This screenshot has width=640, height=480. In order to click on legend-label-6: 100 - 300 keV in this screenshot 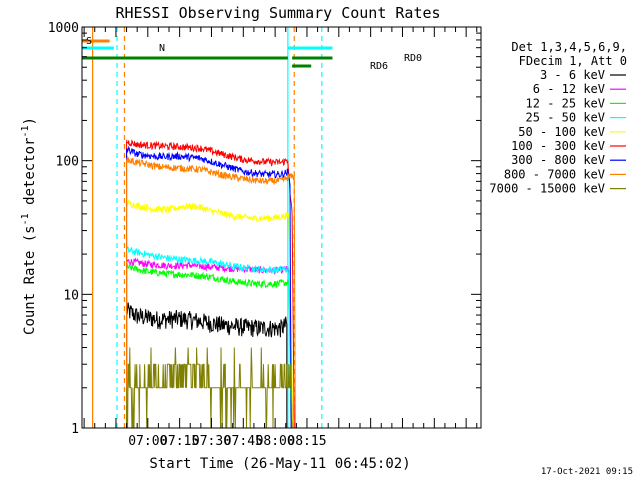, I will do `click(558, 146)`.